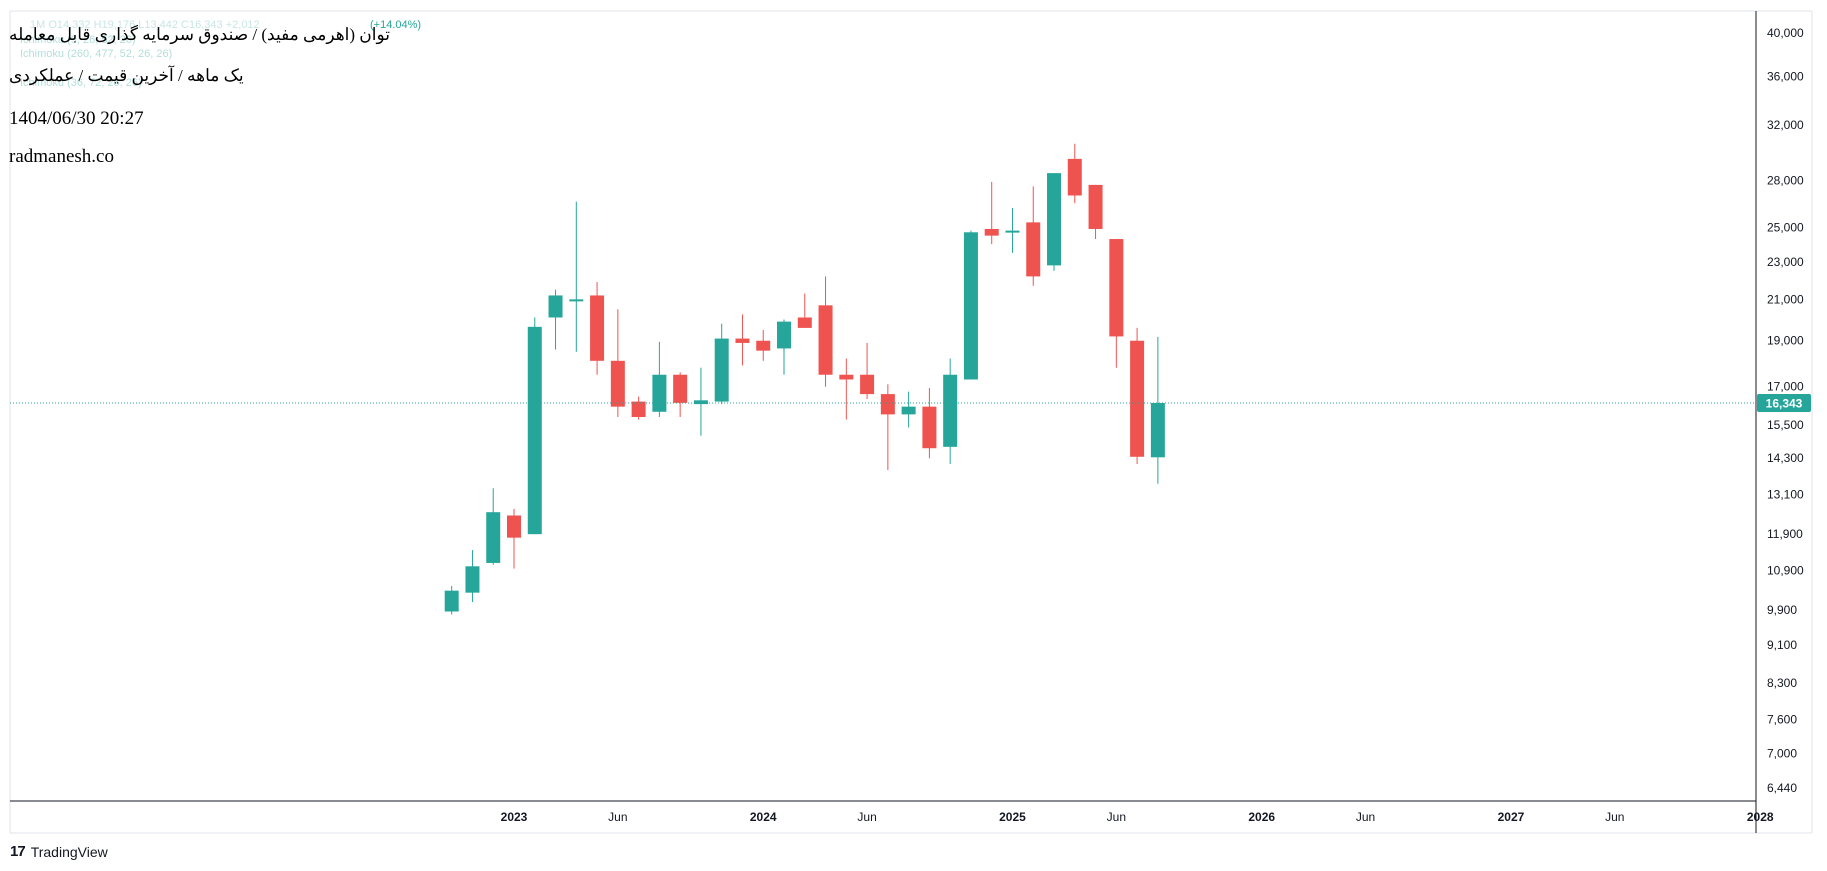  Describe the element at coordinates (1785, 227) in the screenshot. I see `price-tick-label: 25,000` at that location.